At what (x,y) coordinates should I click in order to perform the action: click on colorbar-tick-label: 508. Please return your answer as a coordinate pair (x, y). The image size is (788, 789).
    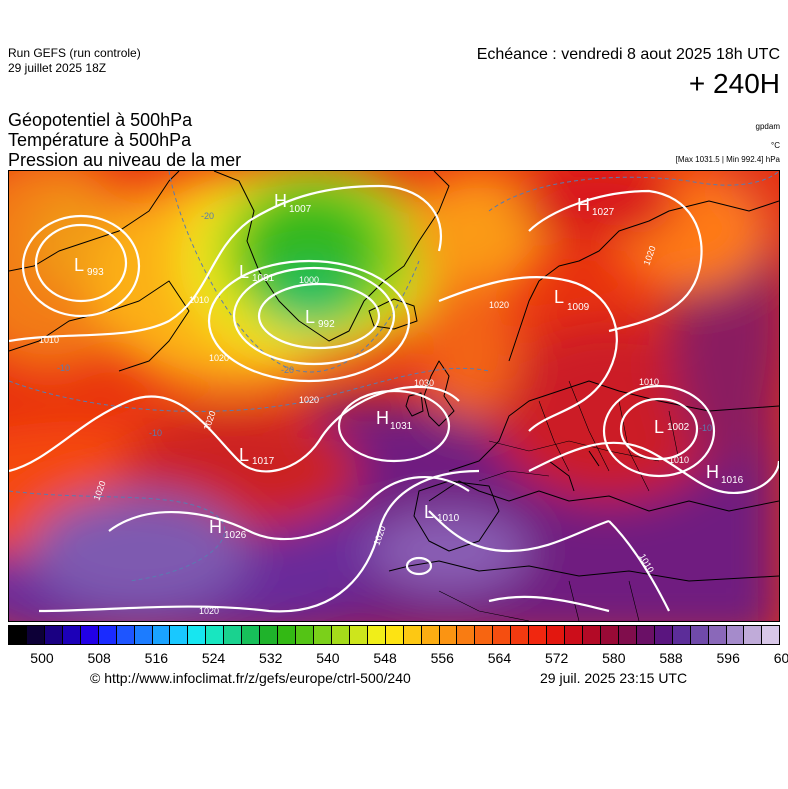
    Looking at the image, I should click on (99, 658).